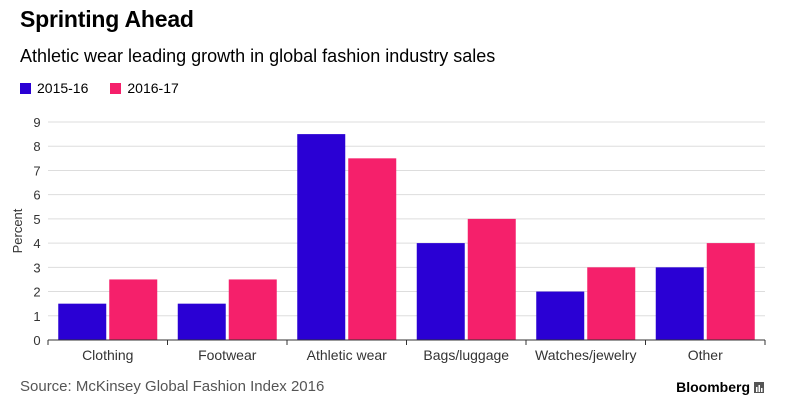  Describe the element at coordinates (63, 88) in the screenshot. I see `legend-label-series-1: 2015-16` at that location.